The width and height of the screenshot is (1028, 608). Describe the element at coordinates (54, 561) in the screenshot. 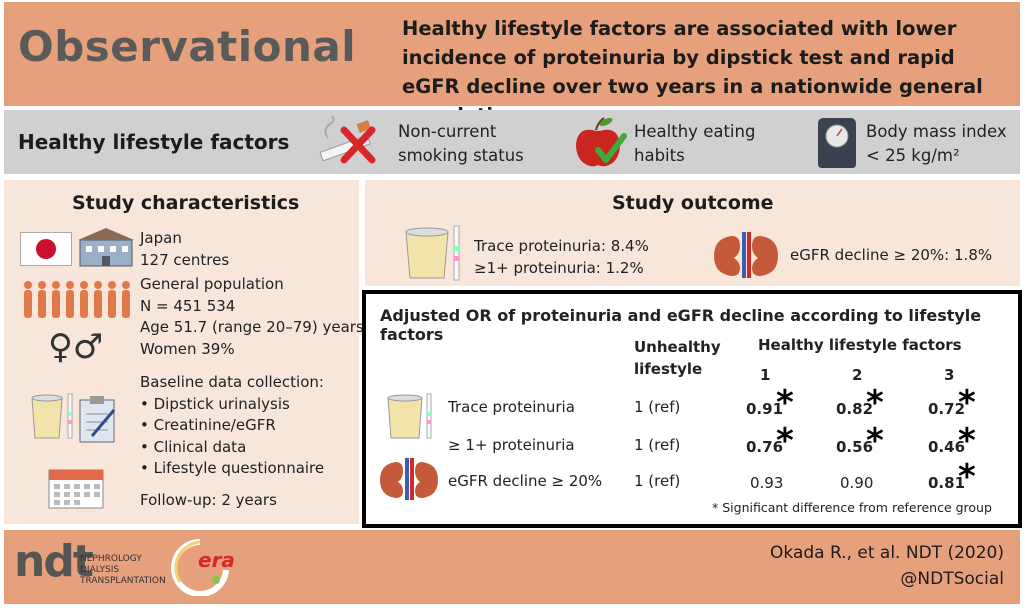

I see `ndt-logo: ndt` at that location.